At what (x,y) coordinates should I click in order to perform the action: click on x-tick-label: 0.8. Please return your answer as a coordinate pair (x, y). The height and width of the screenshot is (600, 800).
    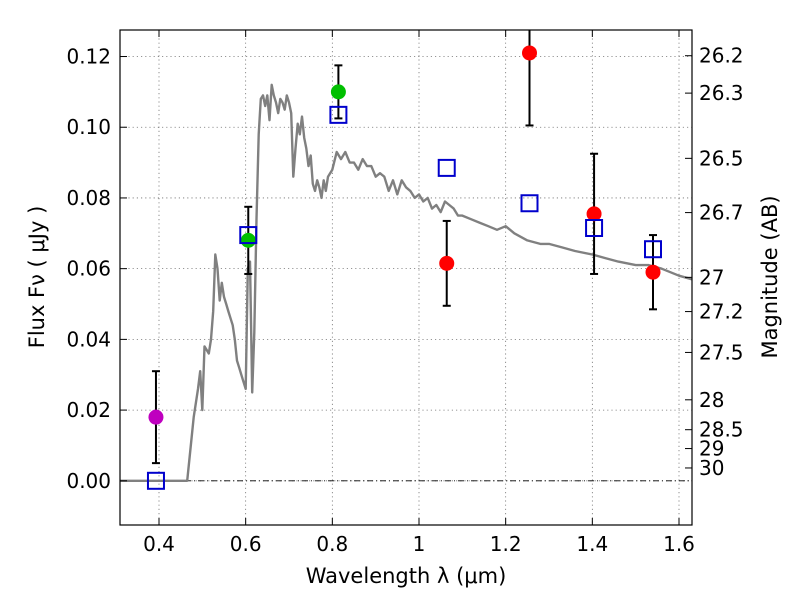
    Looking at the image, I should click on (332, 544).